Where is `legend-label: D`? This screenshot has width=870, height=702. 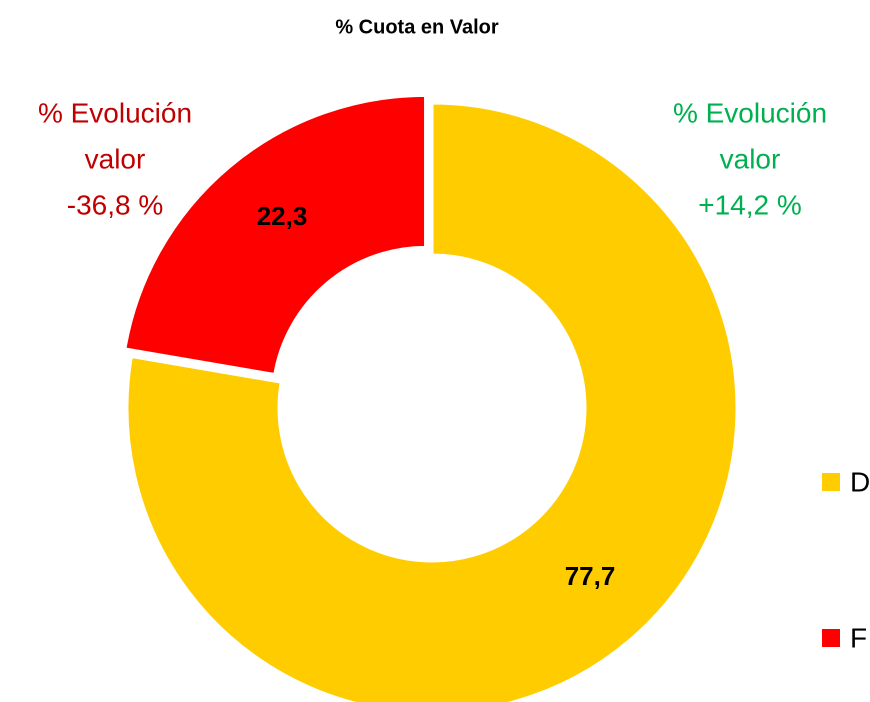 legend-label: D is located at coordinates (860, 481).